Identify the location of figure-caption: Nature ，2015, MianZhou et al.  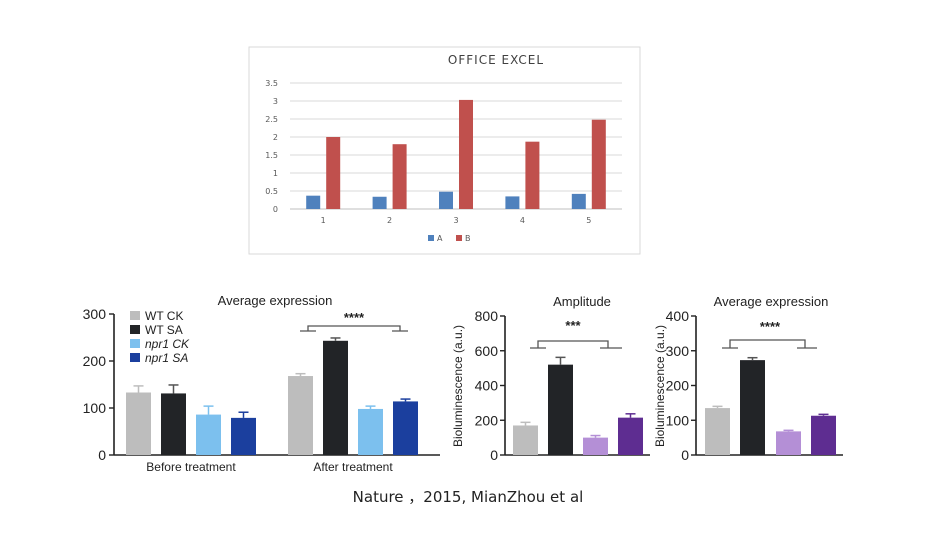
(468, 497).